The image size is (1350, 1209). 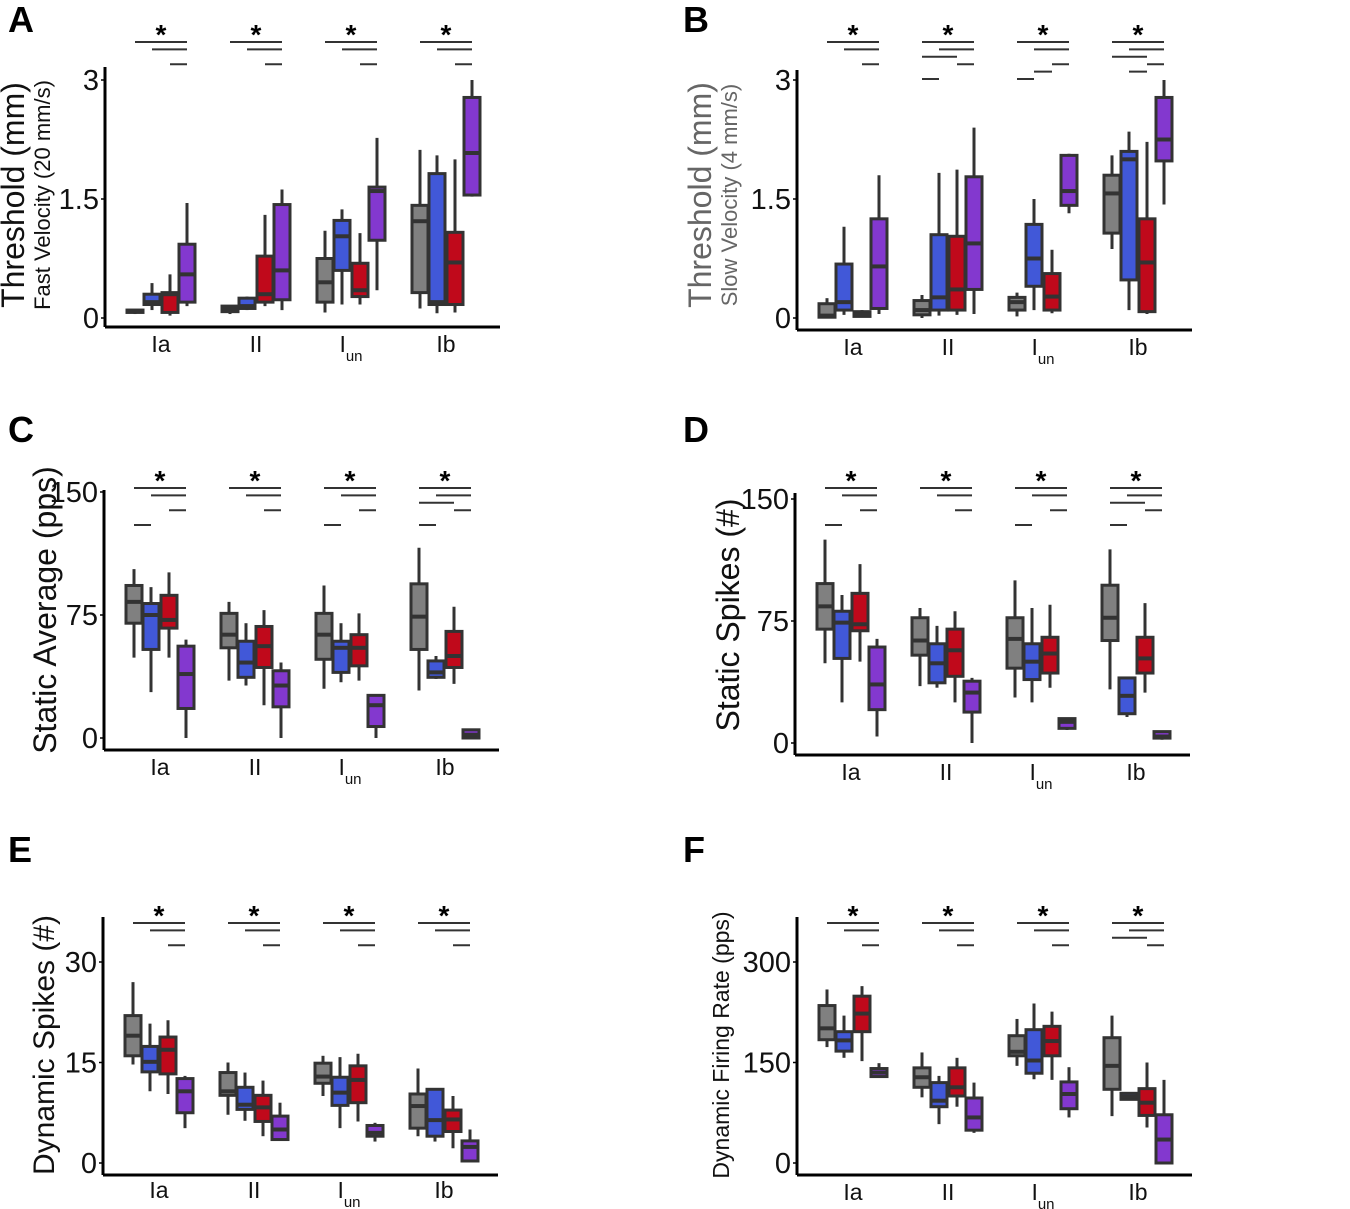 What do you see at coordinates (721, 1044) in the screenshot?
I see `y-axis-label: Dynamic Firing Rate (pps)` at bounding box center [721, 1044].